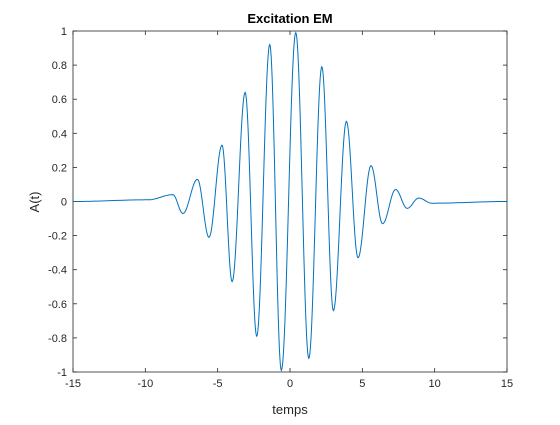 The height and width of the screenshot is (425, 560). What do you see at coordinates (59, 134) in the screenshot?
I see `y-tick-label: 0.4` at bounding box center [59, 134].